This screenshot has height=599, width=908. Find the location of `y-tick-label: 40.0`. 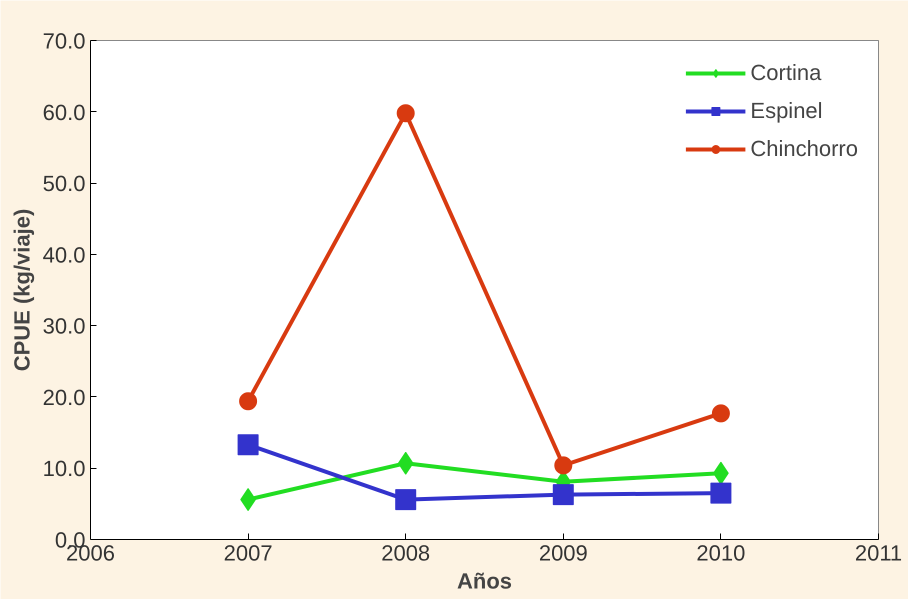

y-tick-label: 40.0 is located at coordinates (64, 255).